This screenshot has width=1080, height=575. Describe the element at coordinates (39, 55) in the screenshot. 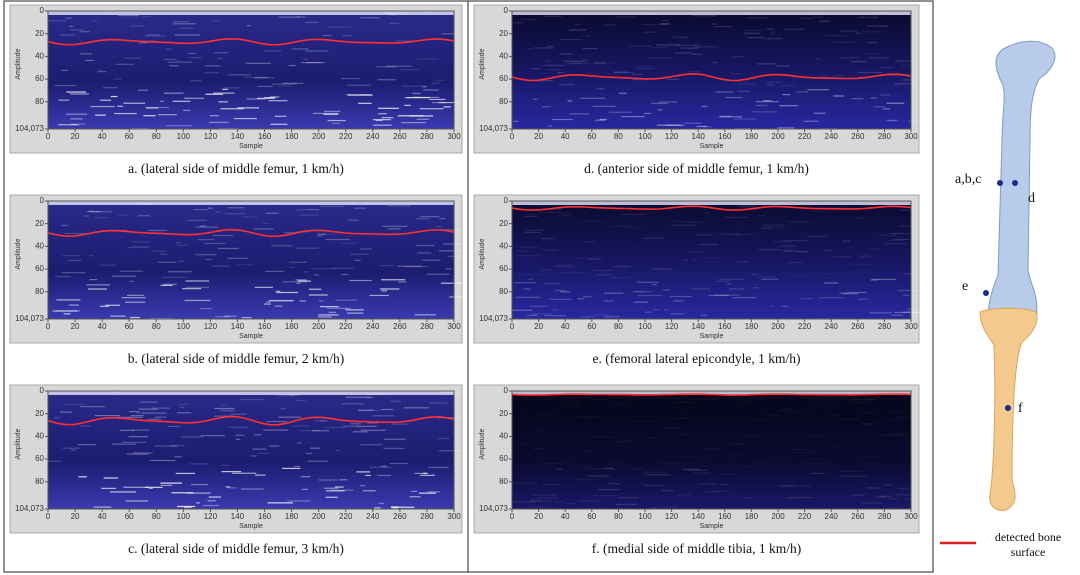

I see `y-tick-label: 40` at that location.